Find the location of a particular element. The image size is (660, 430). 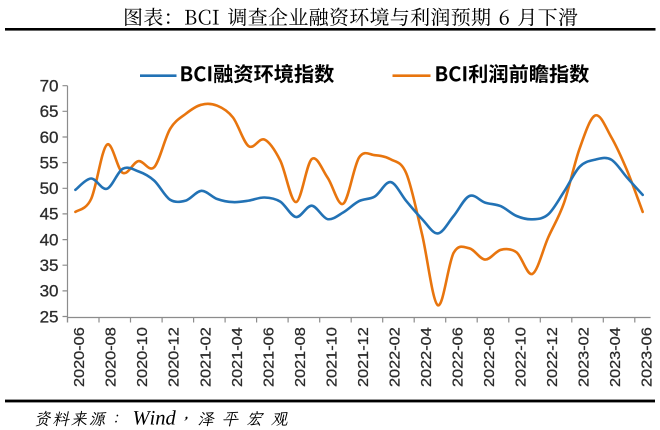

svg-text: 65 is located at coordinates (49, 111).